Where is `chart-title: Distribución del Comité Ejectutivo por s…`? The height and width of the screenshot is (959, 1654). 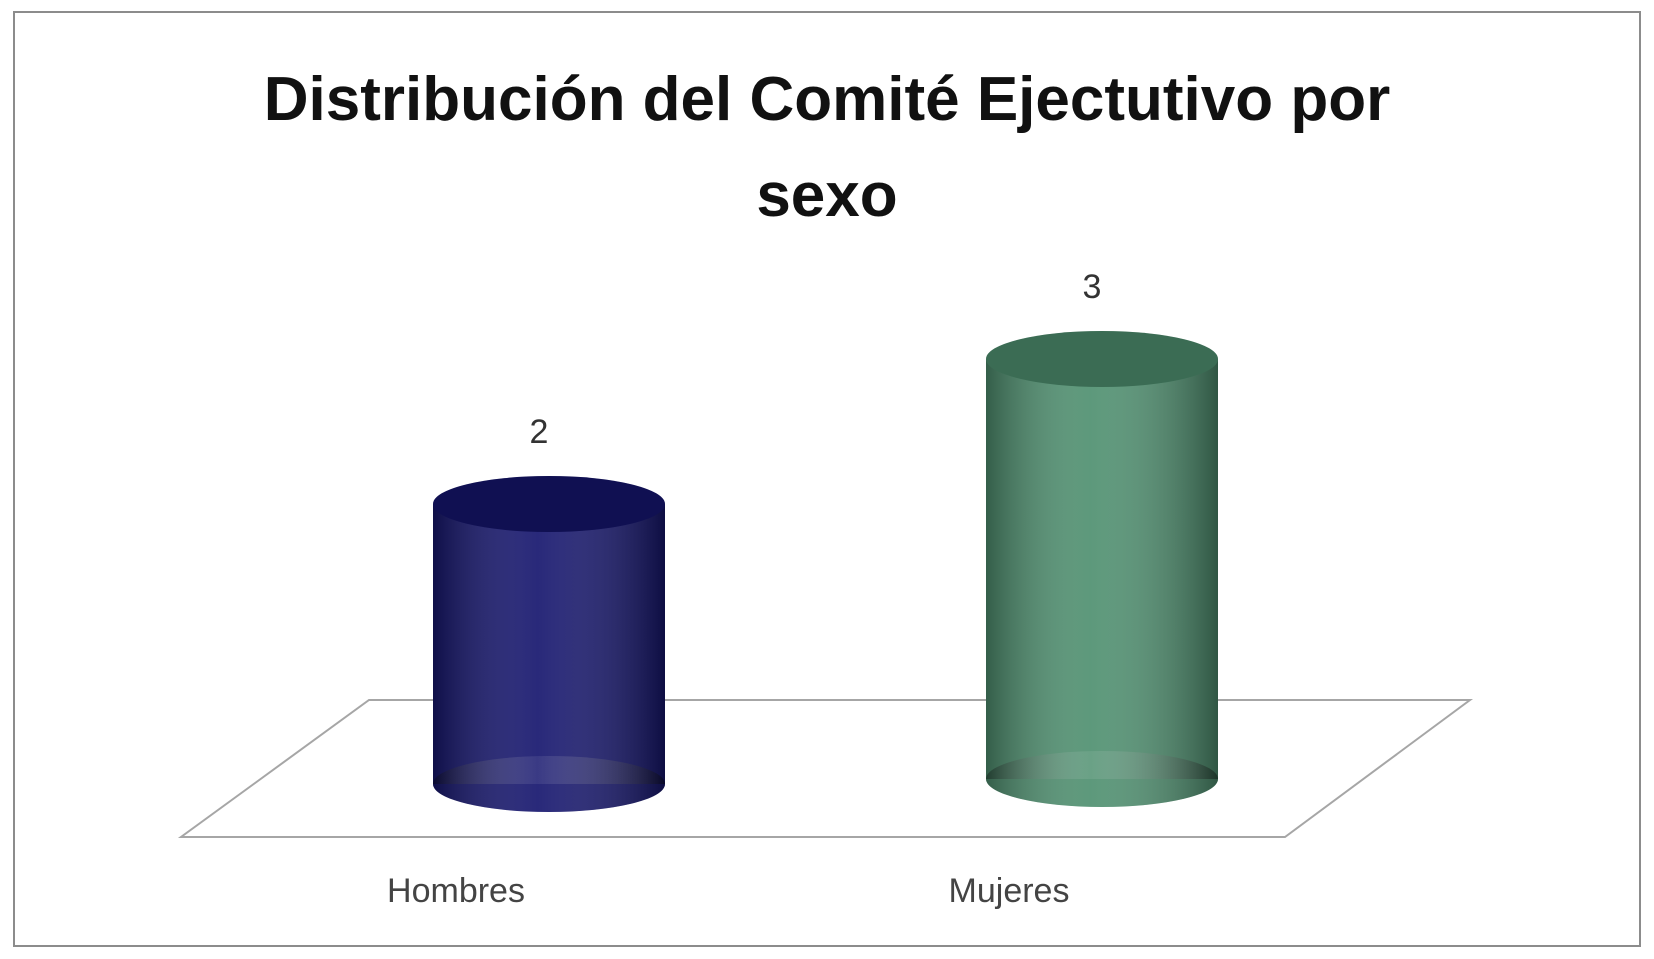 chart-title: Distribución del Comité Ejectutivo por s… is located at coordinates (827, 147).